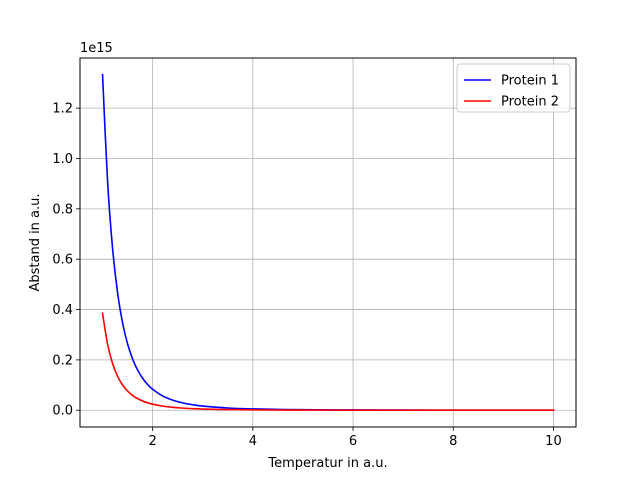 This screenshot has height=484, width=640. I want to click on y-tick-label: 0.4, so click(62, 310).